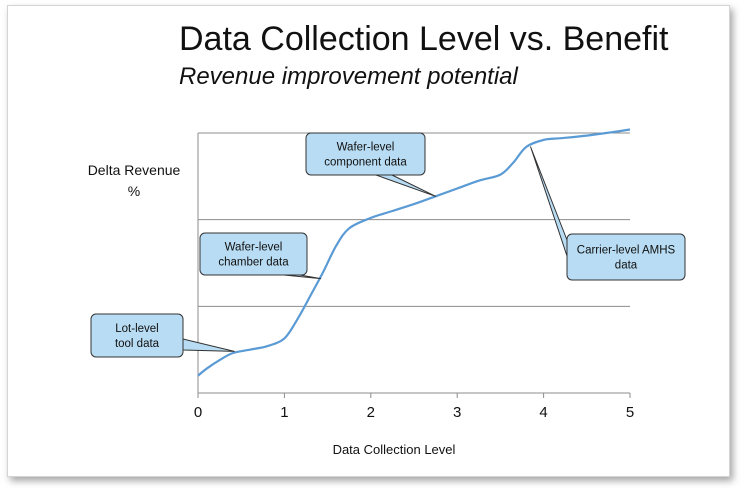 This screenshot has height=488, width=741. I want to click on x-tick-label: 5, so click(630, 412).